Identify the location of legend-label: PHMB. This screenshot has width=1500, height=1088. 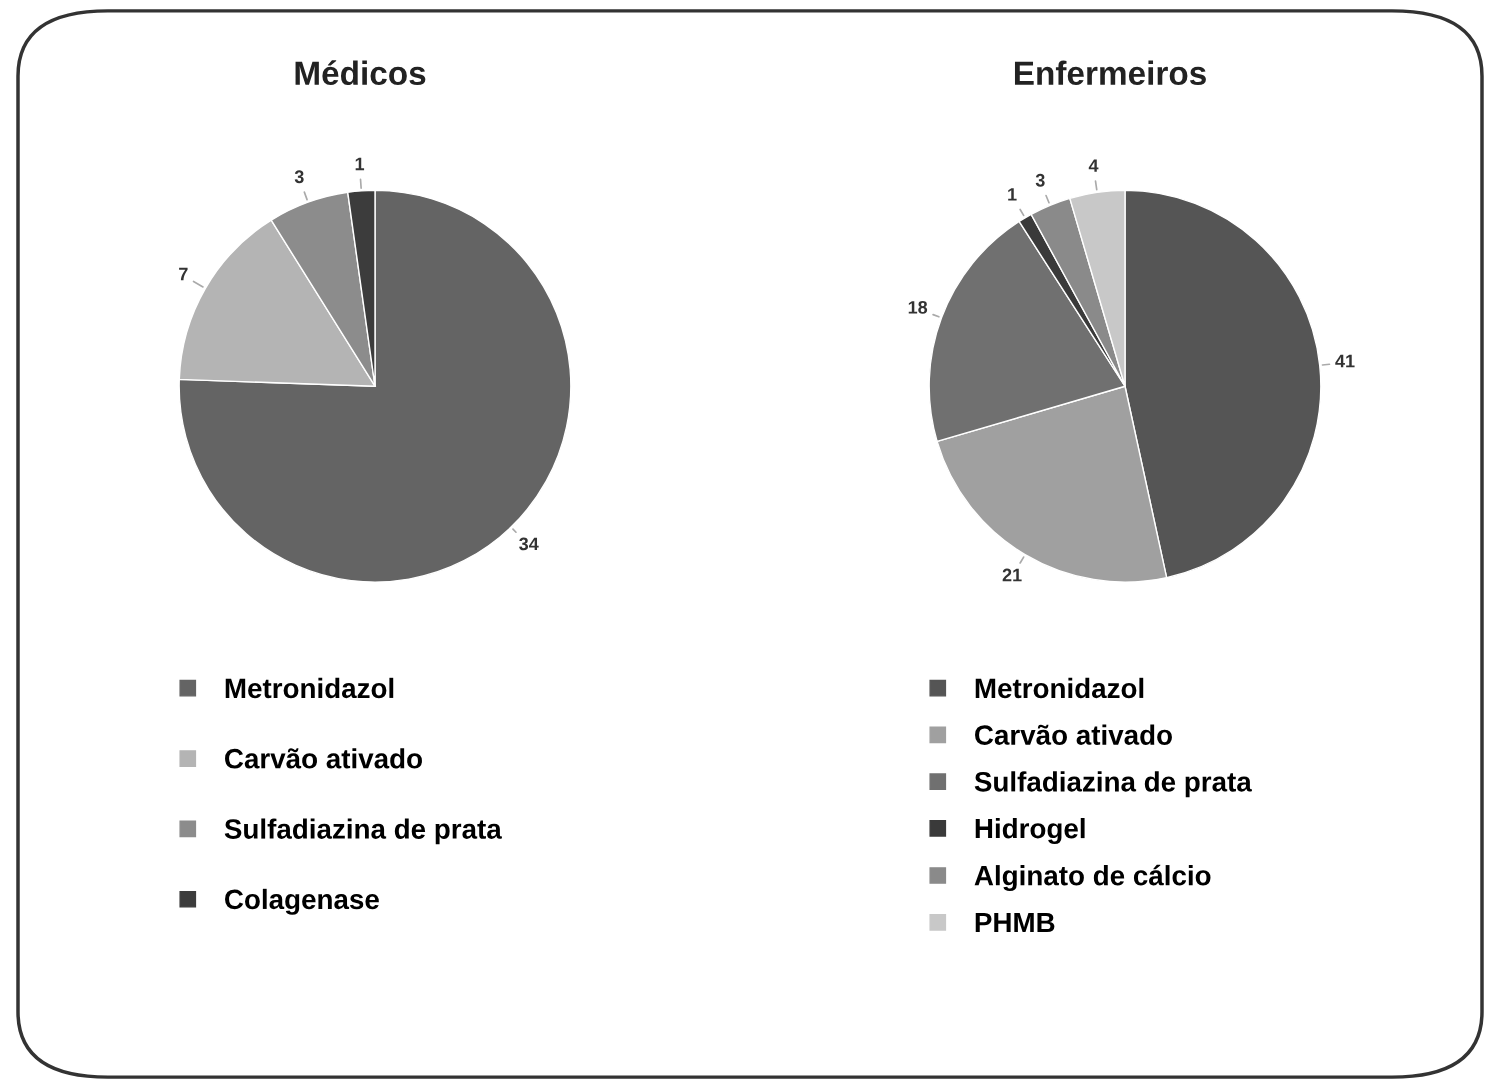
(1015, 922).